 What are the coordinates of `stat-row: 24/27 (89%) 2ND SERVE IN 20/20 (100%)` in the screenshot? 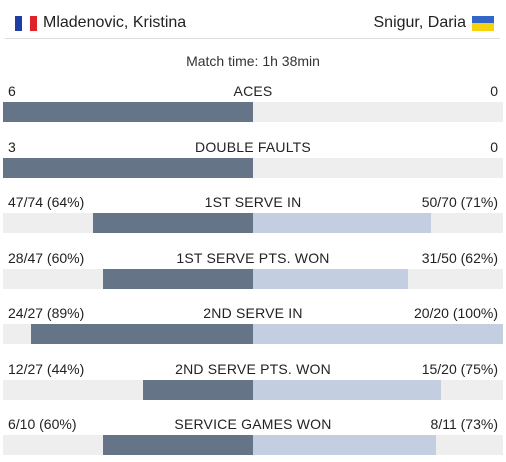 It's located at (253, 328).